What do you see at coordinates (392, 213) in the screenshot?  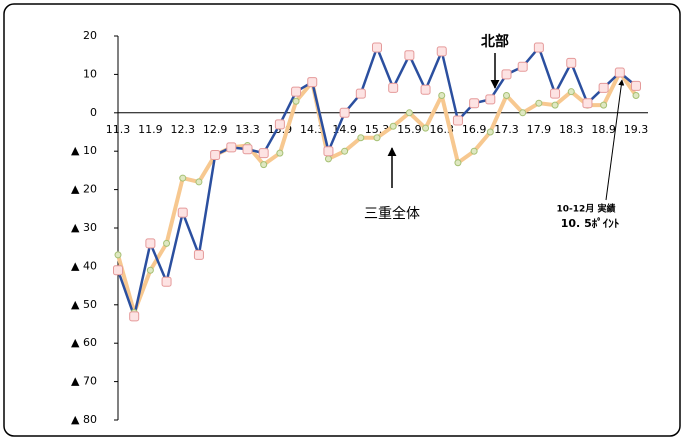 I see `annotation: 三重全体` at bounding box center [392, 213].